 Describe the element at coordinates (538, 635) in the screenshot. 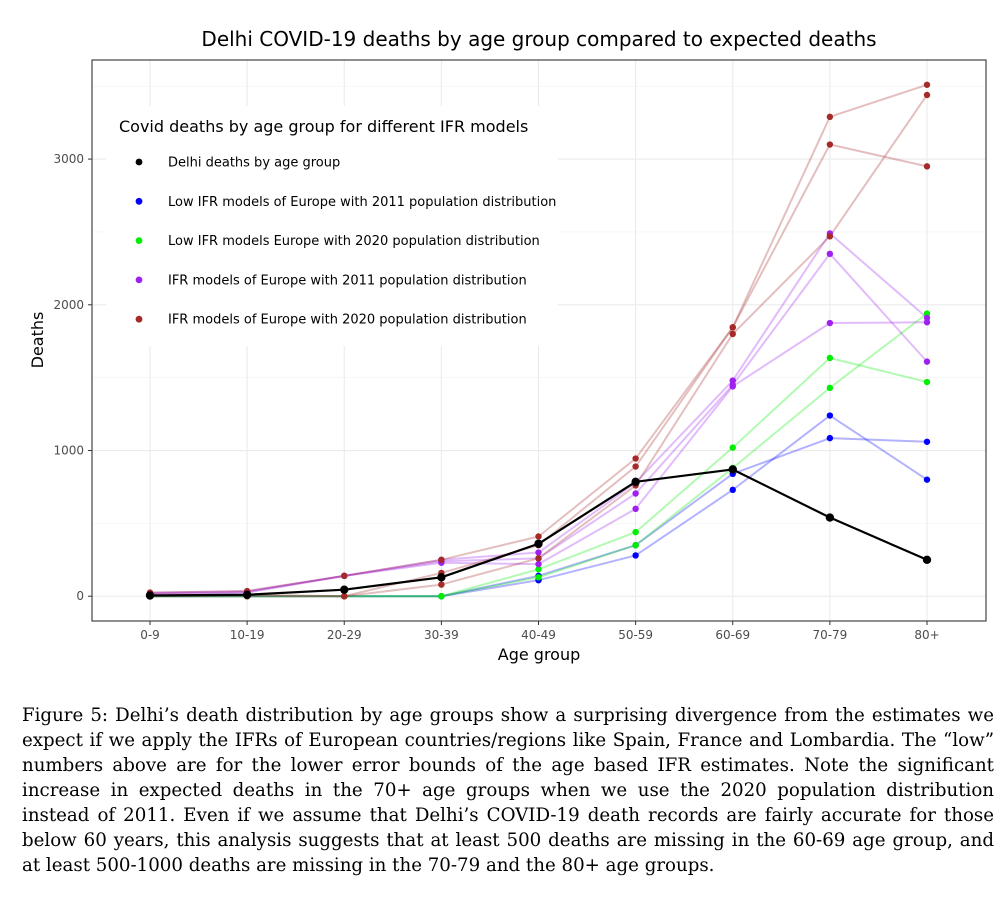

I see `x-tick-label: 40-49` at that location.